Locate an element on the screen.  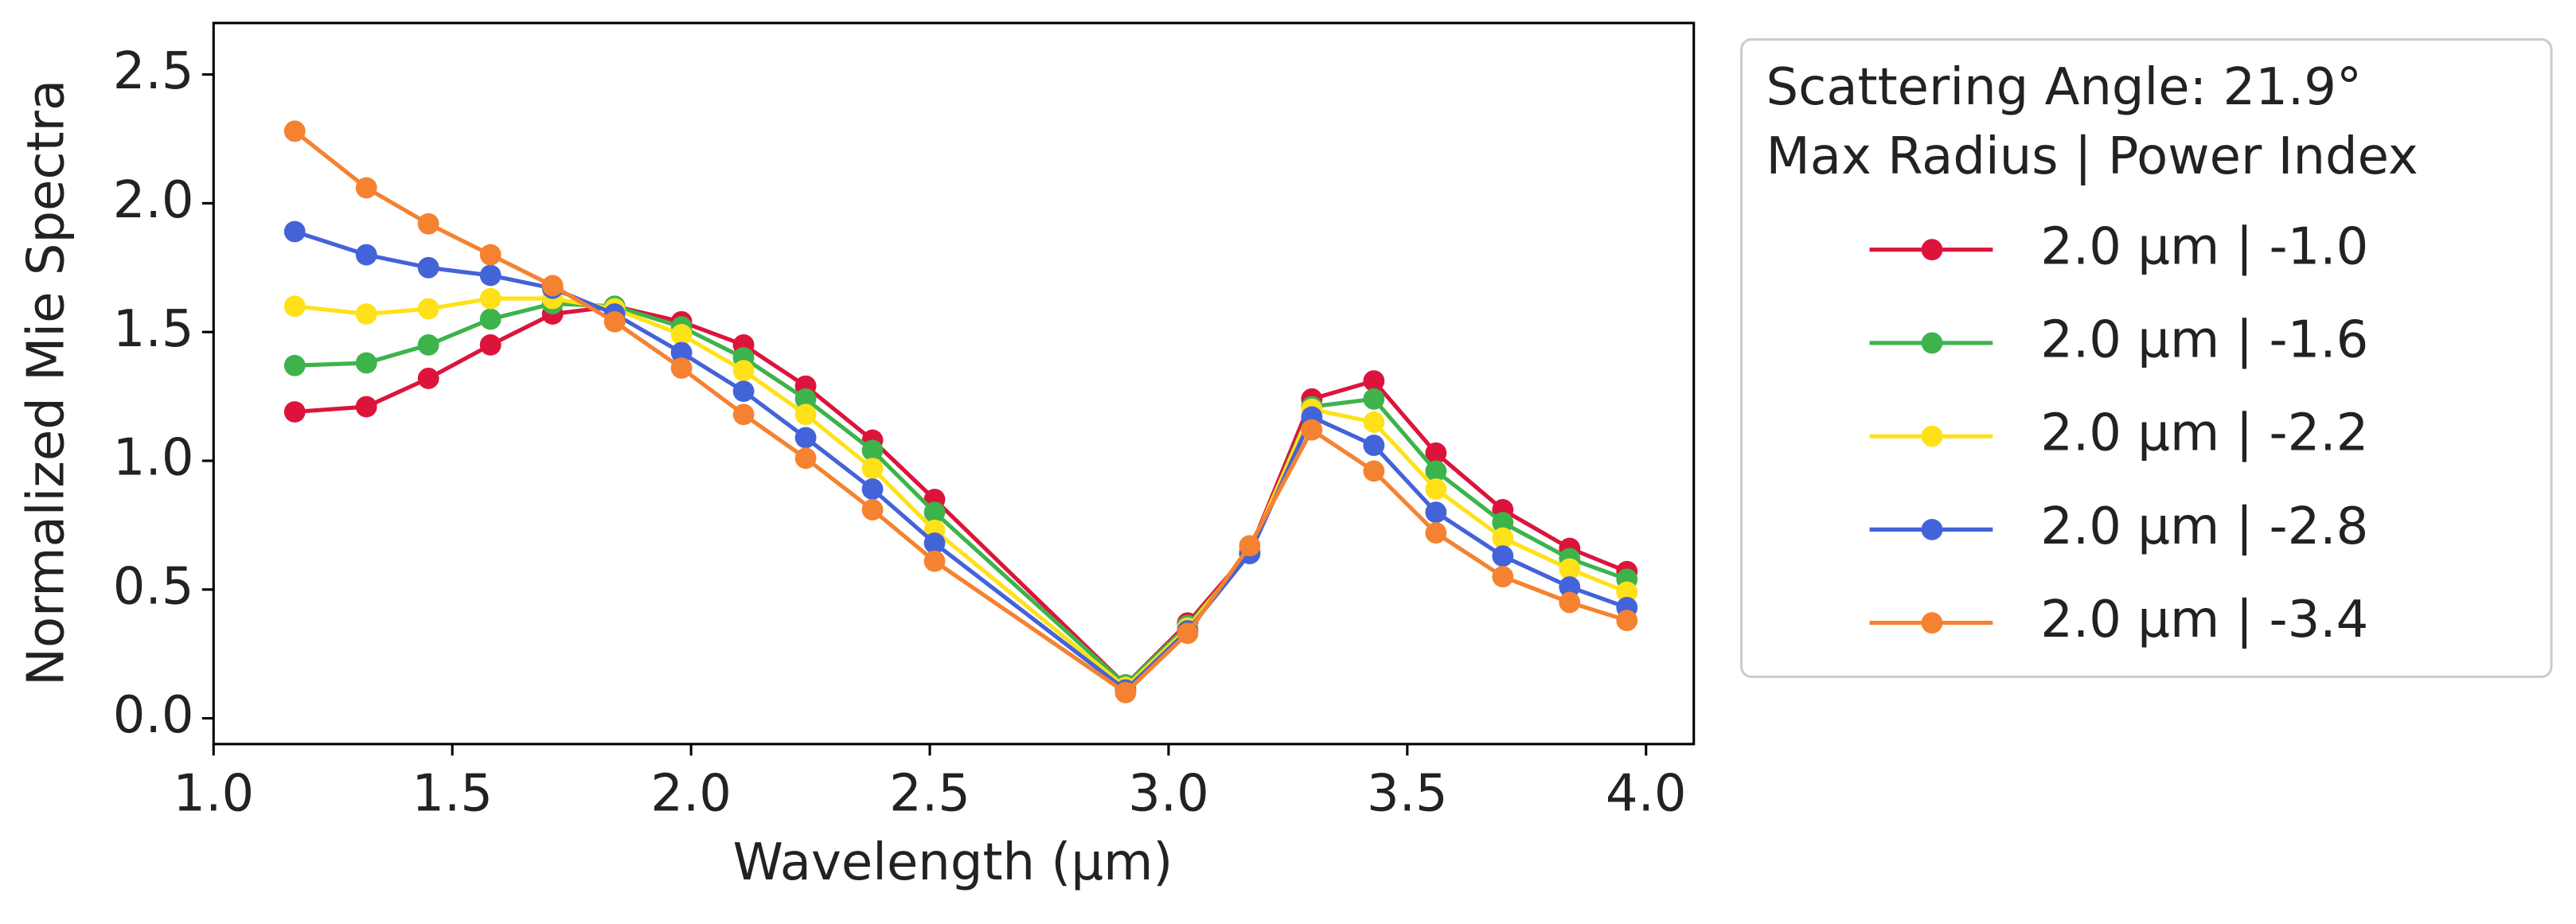
x-tick-label: 1.0 is located at coordinates (213, 795).